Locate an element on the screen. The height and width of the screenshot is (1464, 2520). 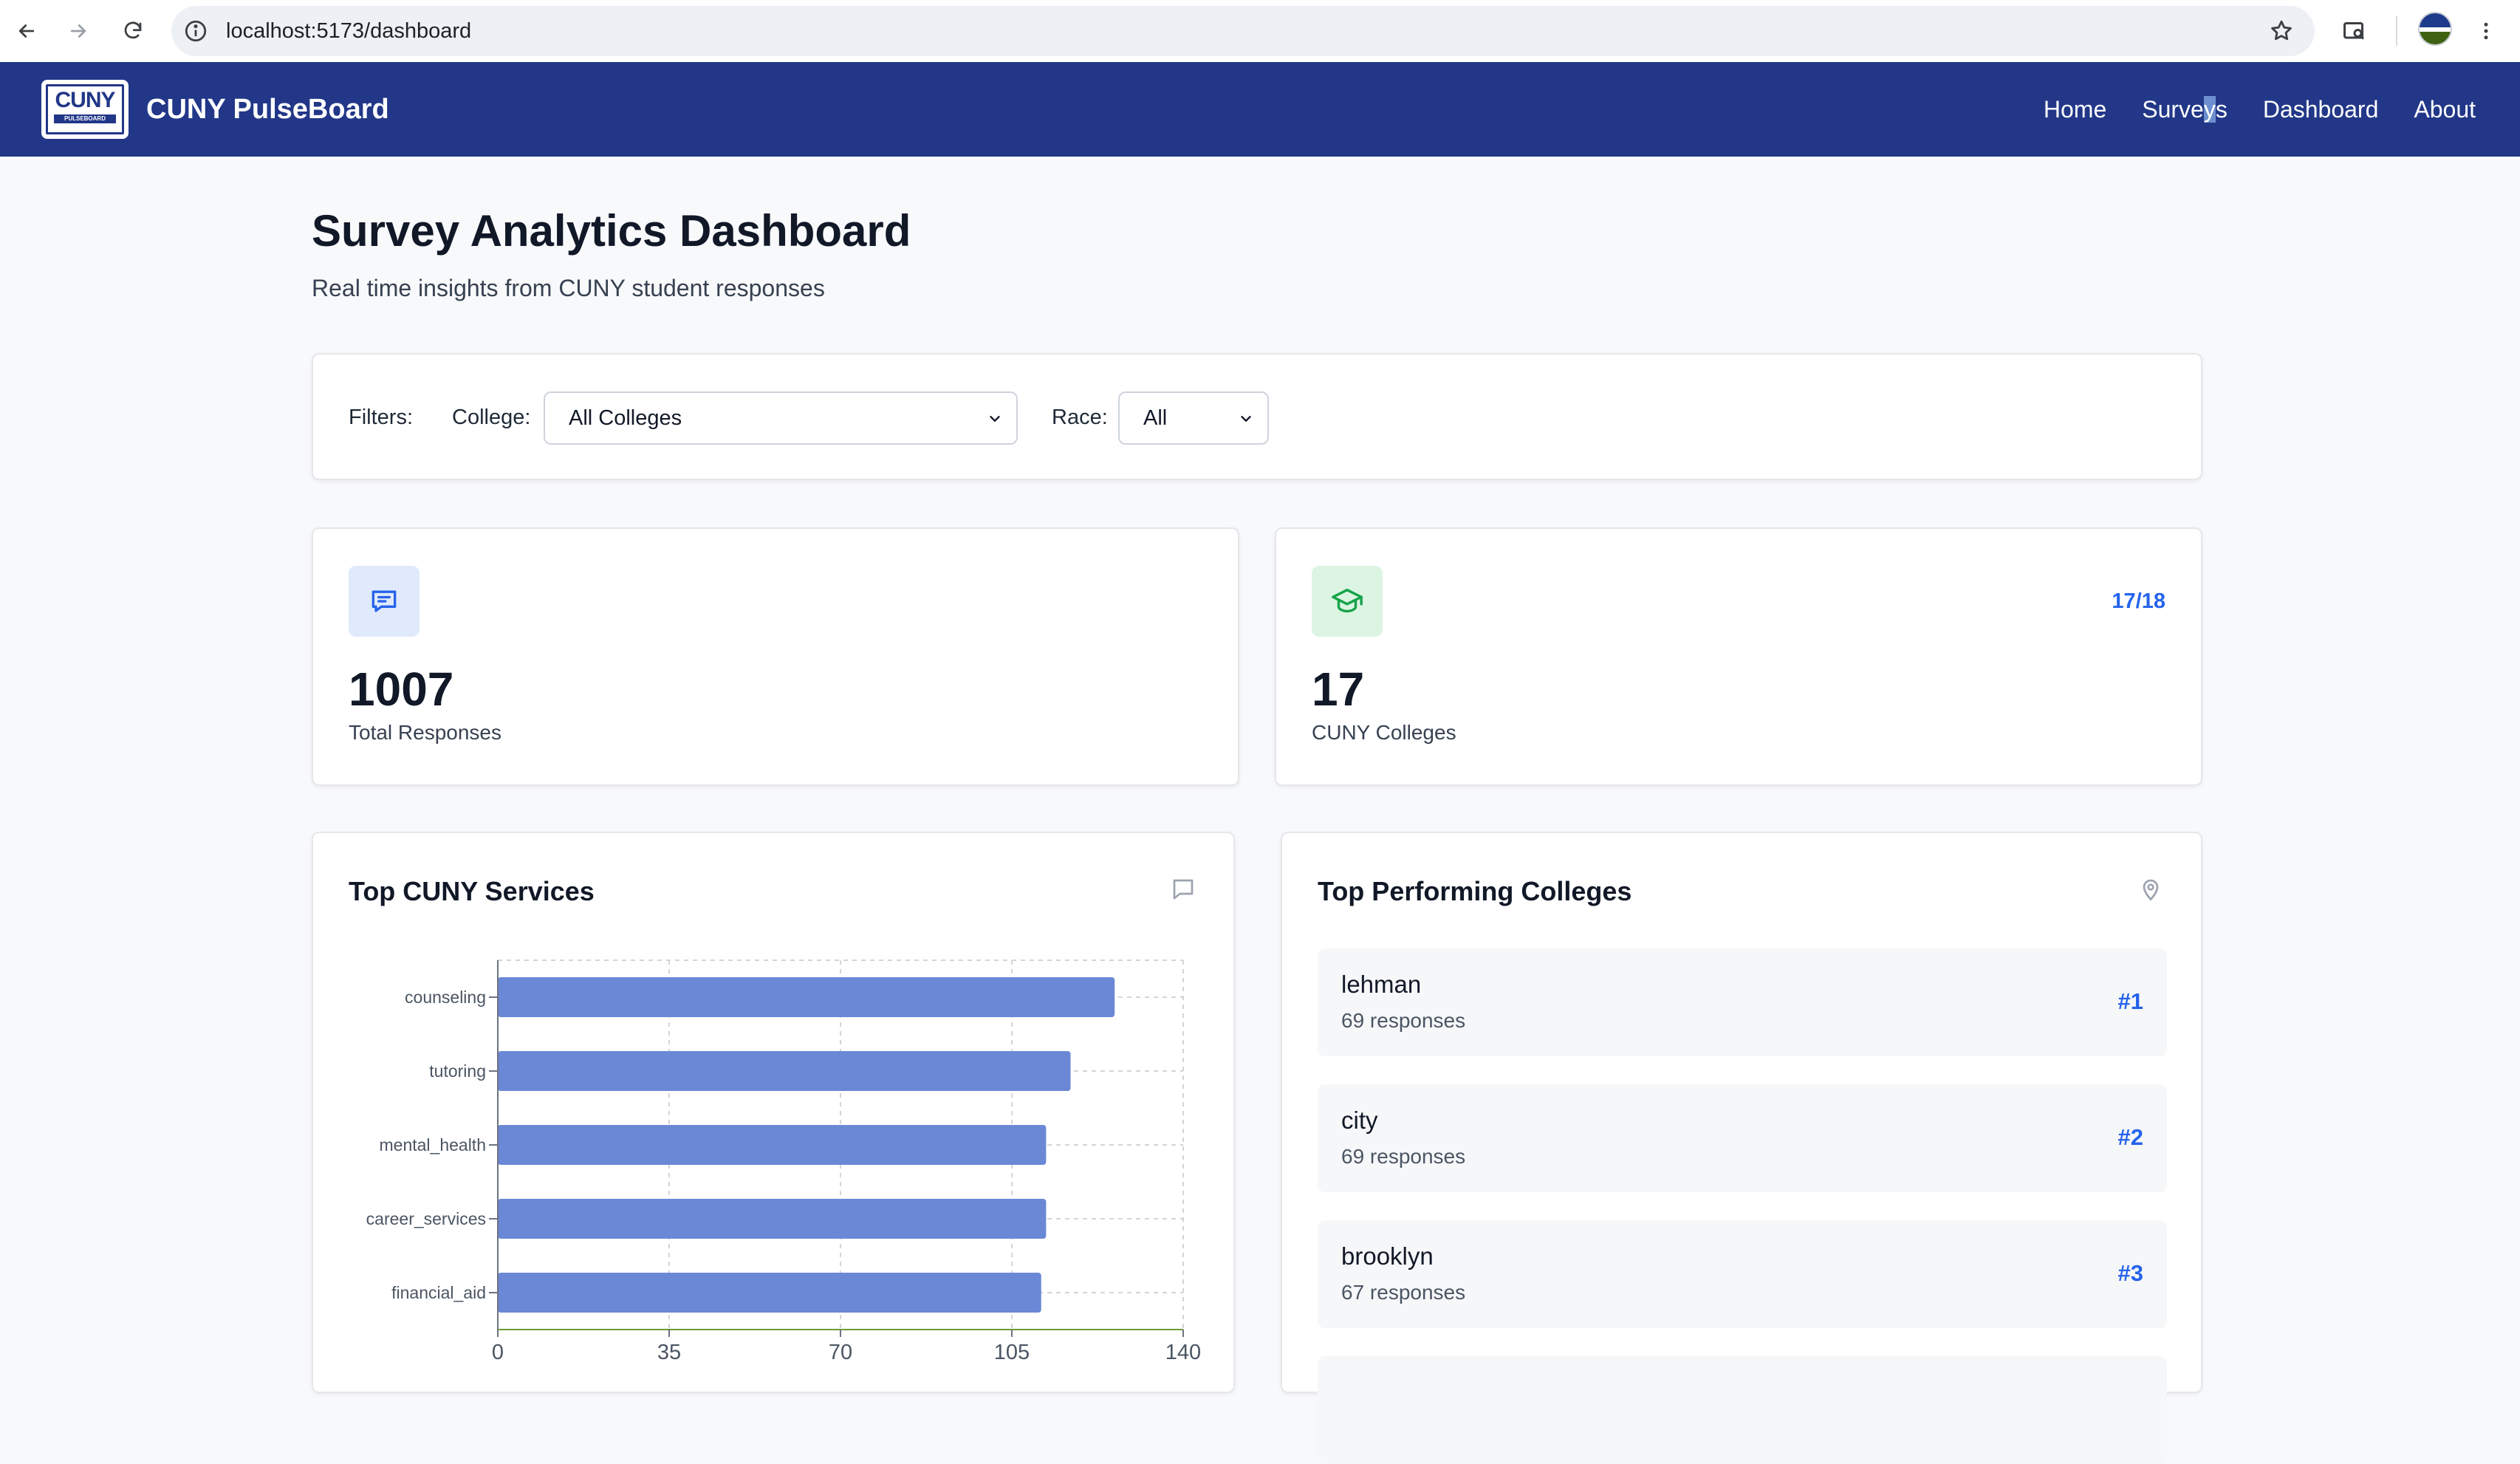
message-icon is located at coordinates (384, 601).